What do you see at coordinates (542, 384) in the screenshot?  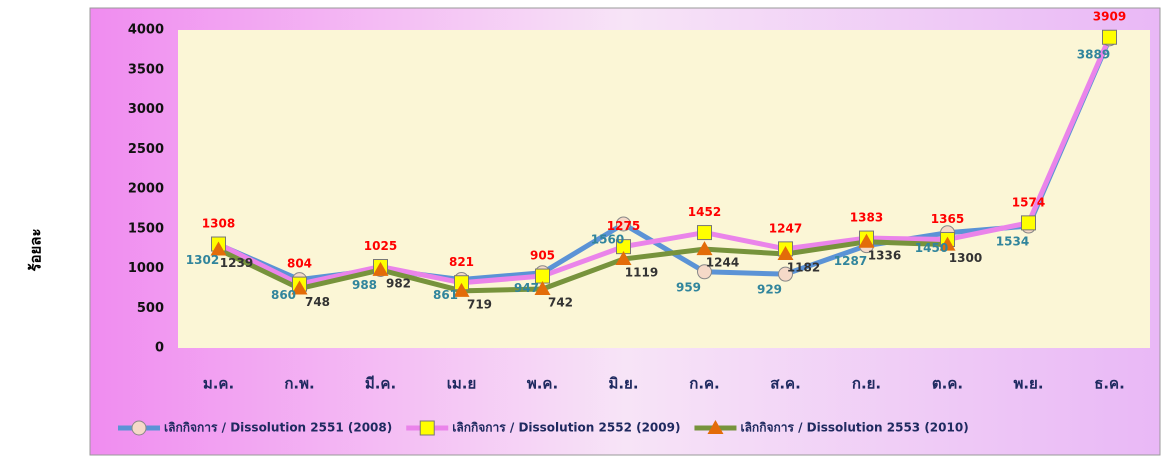 I see `x-tick-label: พ.ค.` at bounding box center [542, 384].